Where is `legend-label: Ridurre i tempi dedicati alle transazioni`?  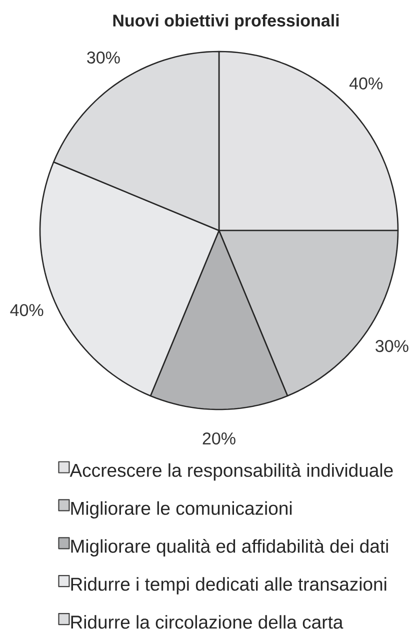
legend-label: Ridurre i tempi dedicati alle transazioni is located at coordinates (228, 585).